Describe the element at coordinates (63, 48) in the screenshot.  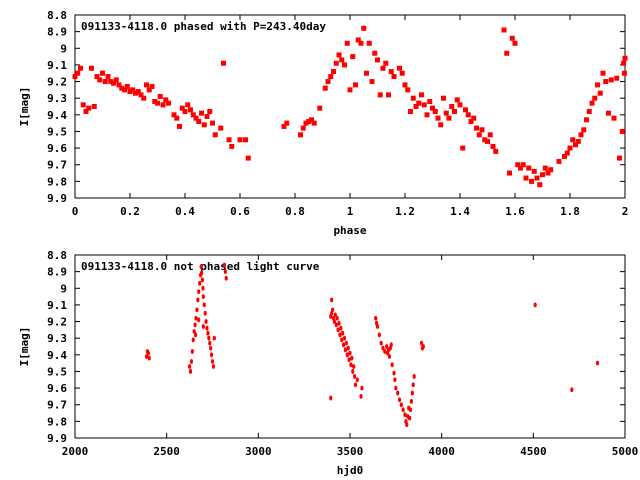
I see `phased-y-tick-label: 9` at that location.